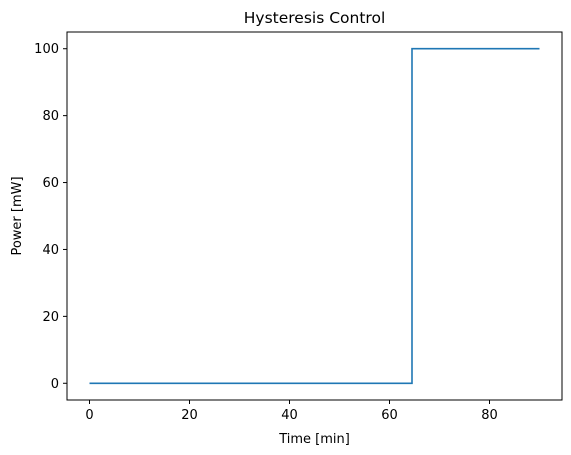  I want to click on x-tick-label: 0, so click(89, 415).